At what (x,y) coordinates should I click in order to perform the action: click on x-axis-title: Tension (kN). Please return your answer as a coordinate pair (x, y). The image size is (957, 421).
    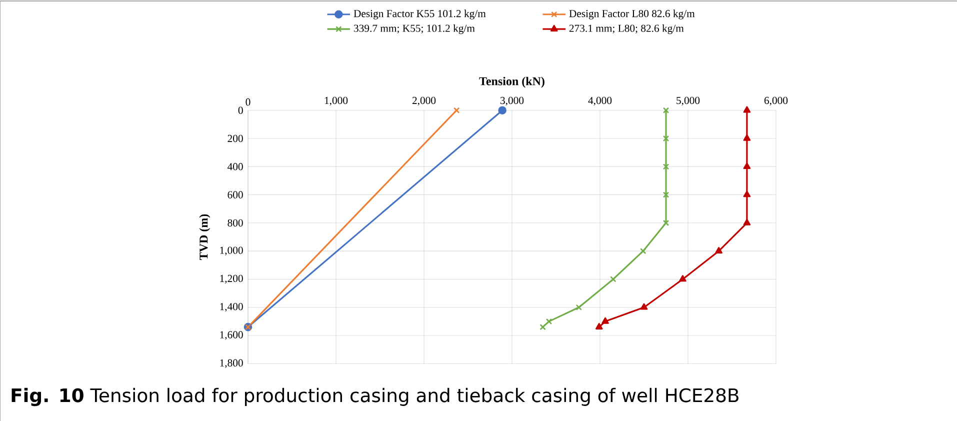
    Looking at the image, I should click on (511, 82).